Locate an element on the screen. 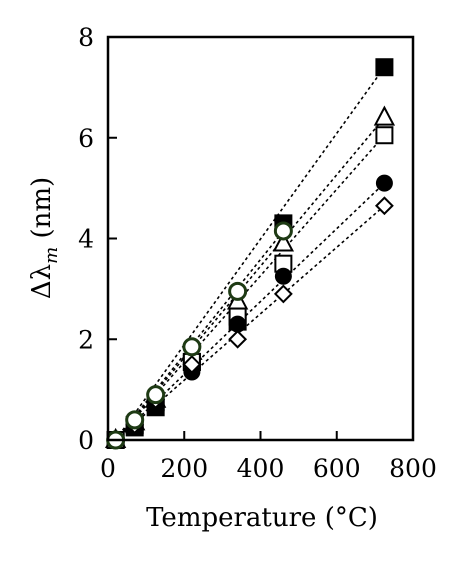 This screenshot has height=561, width=465. y-tick-label: 4 is located at coordinates (86, 239).